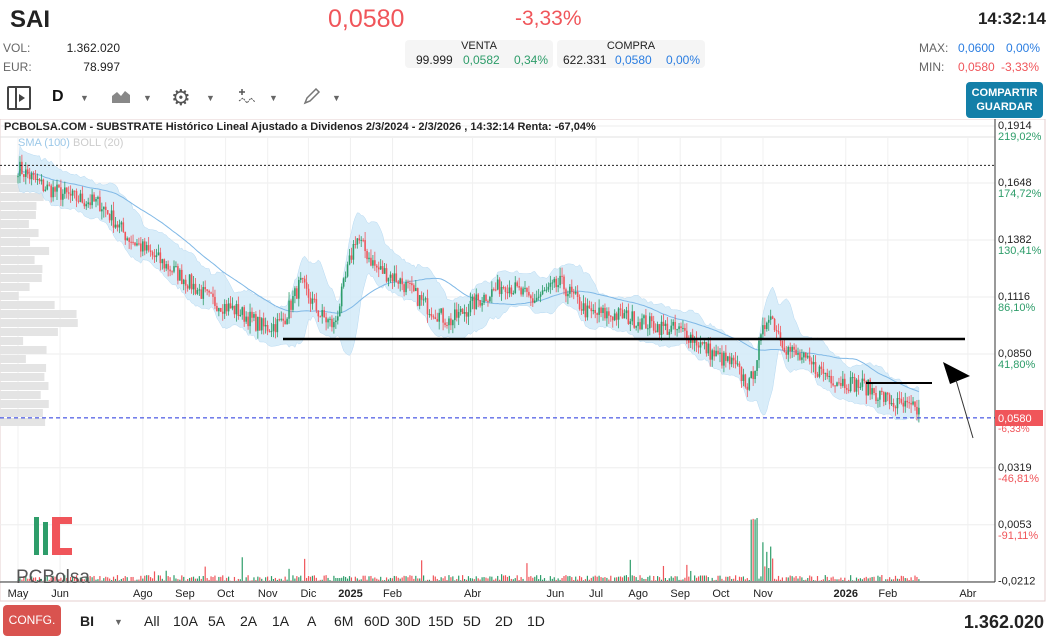  What do you see at coordinates (98, 143) in the screenshot?
I see `boll-legend: BOLL (20)` at bounding box center [98, 143].